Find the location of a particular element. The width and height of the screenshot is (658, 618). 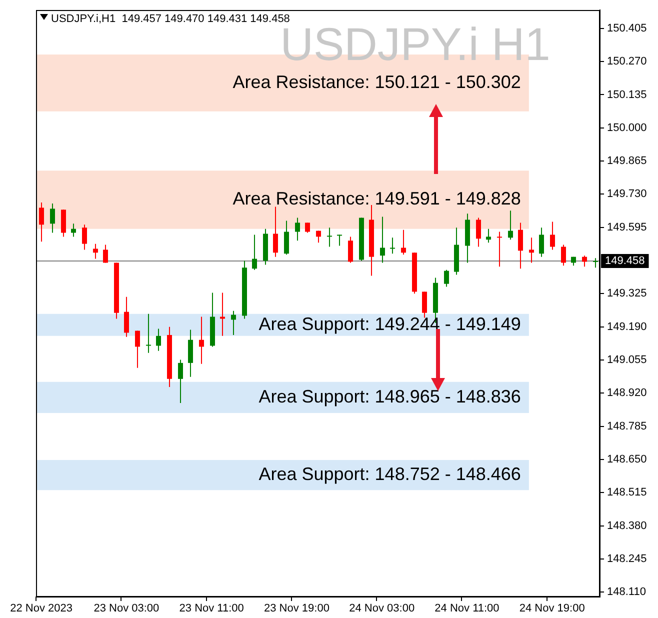

x-tick-label: 24 Nov 11:00 is located at coordinates (467, 608).